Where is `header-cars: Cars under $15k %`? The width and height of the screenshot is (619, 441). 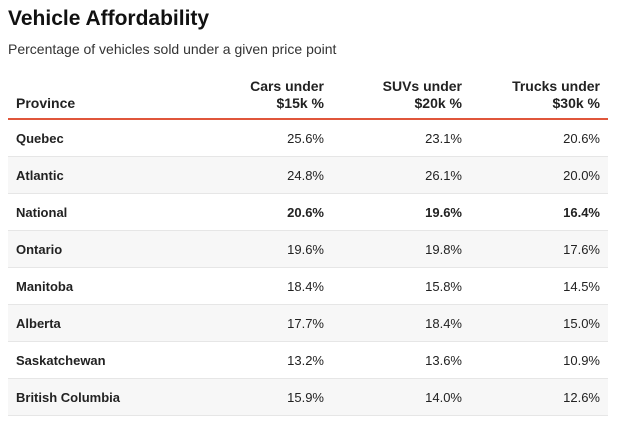 header-cars: Cars under $15k % is located at coordinates (263, 99).